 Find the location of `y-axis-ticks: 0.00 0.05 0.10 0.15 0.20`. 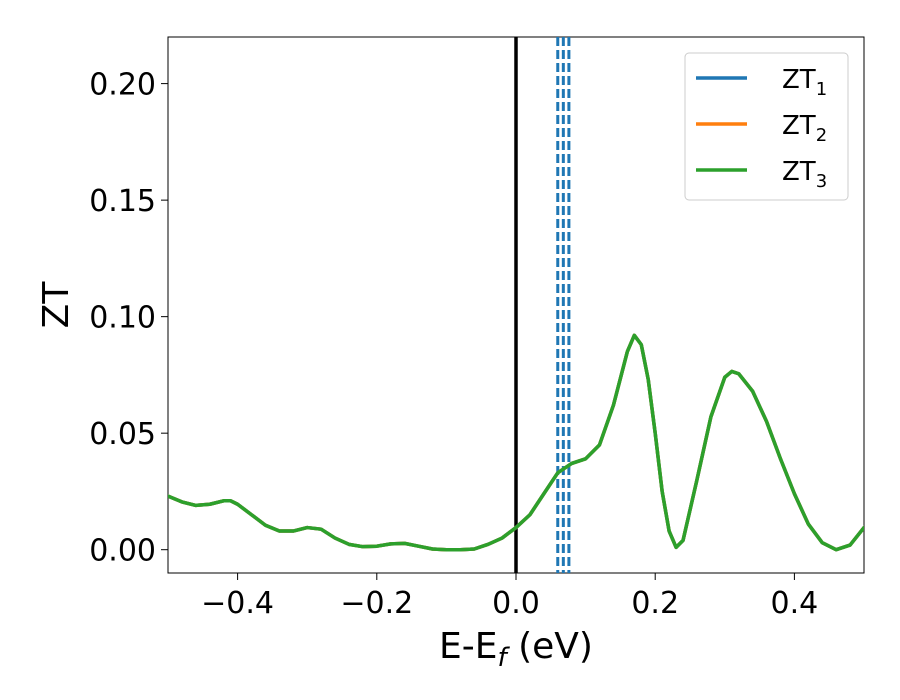

y-axis-ticks: 0.00 0.05 0.10 0.15 0.20 is located at coordinates (128, 318).